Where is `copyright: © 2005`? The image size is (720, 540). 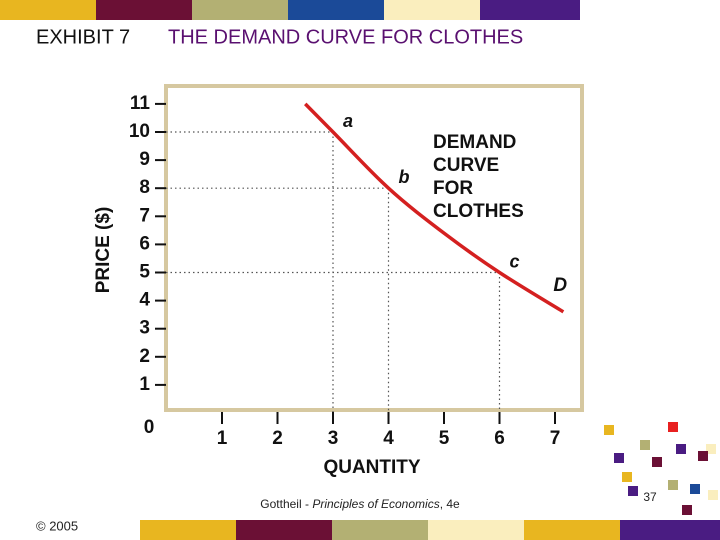
copyright: © 2005 is located at coordinates (57, 525).